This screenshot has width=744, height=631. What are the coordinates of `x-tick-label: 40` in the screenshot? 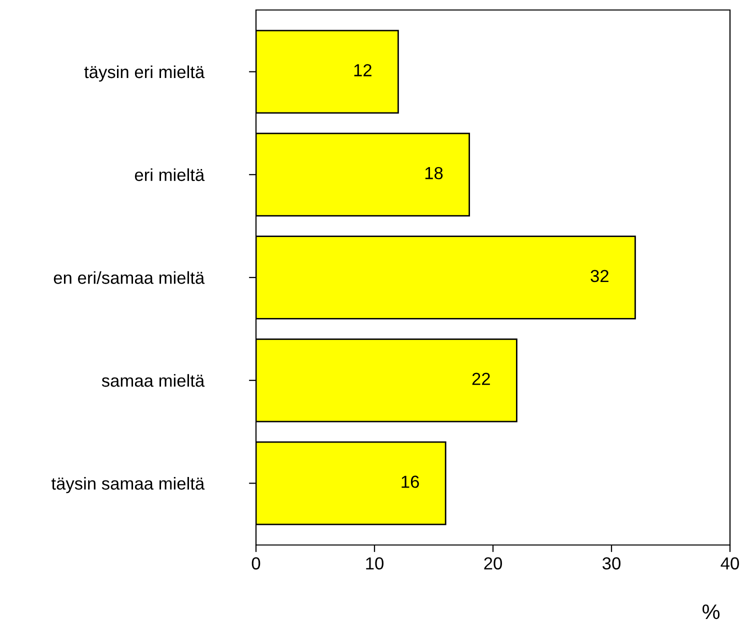 It's located at (729, 563).